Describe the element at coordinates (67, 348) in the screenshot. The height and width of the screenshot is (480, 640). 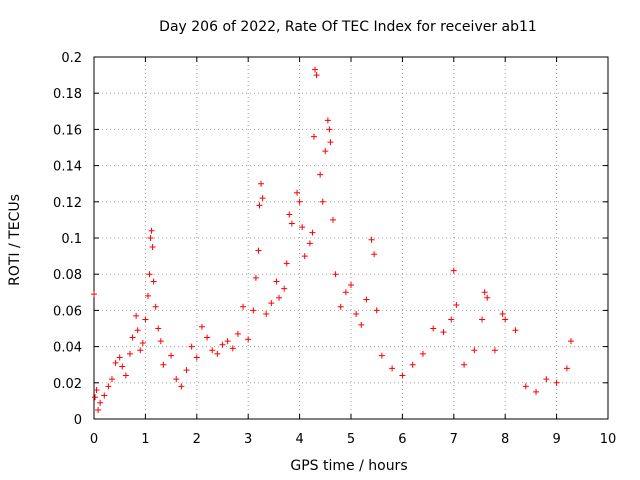
I see `y-tick-label: 0.04` at that location.